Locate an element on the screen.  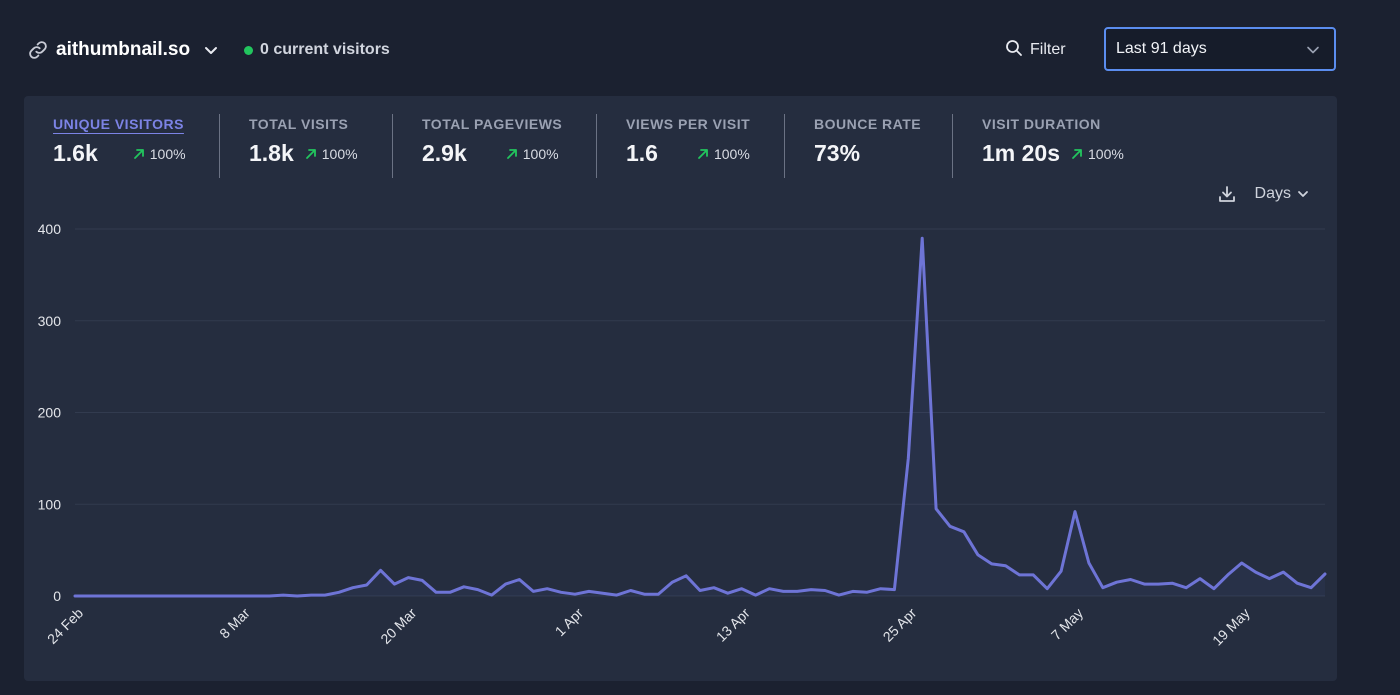
interval-label: Days is located at coordinates (1272, 193).